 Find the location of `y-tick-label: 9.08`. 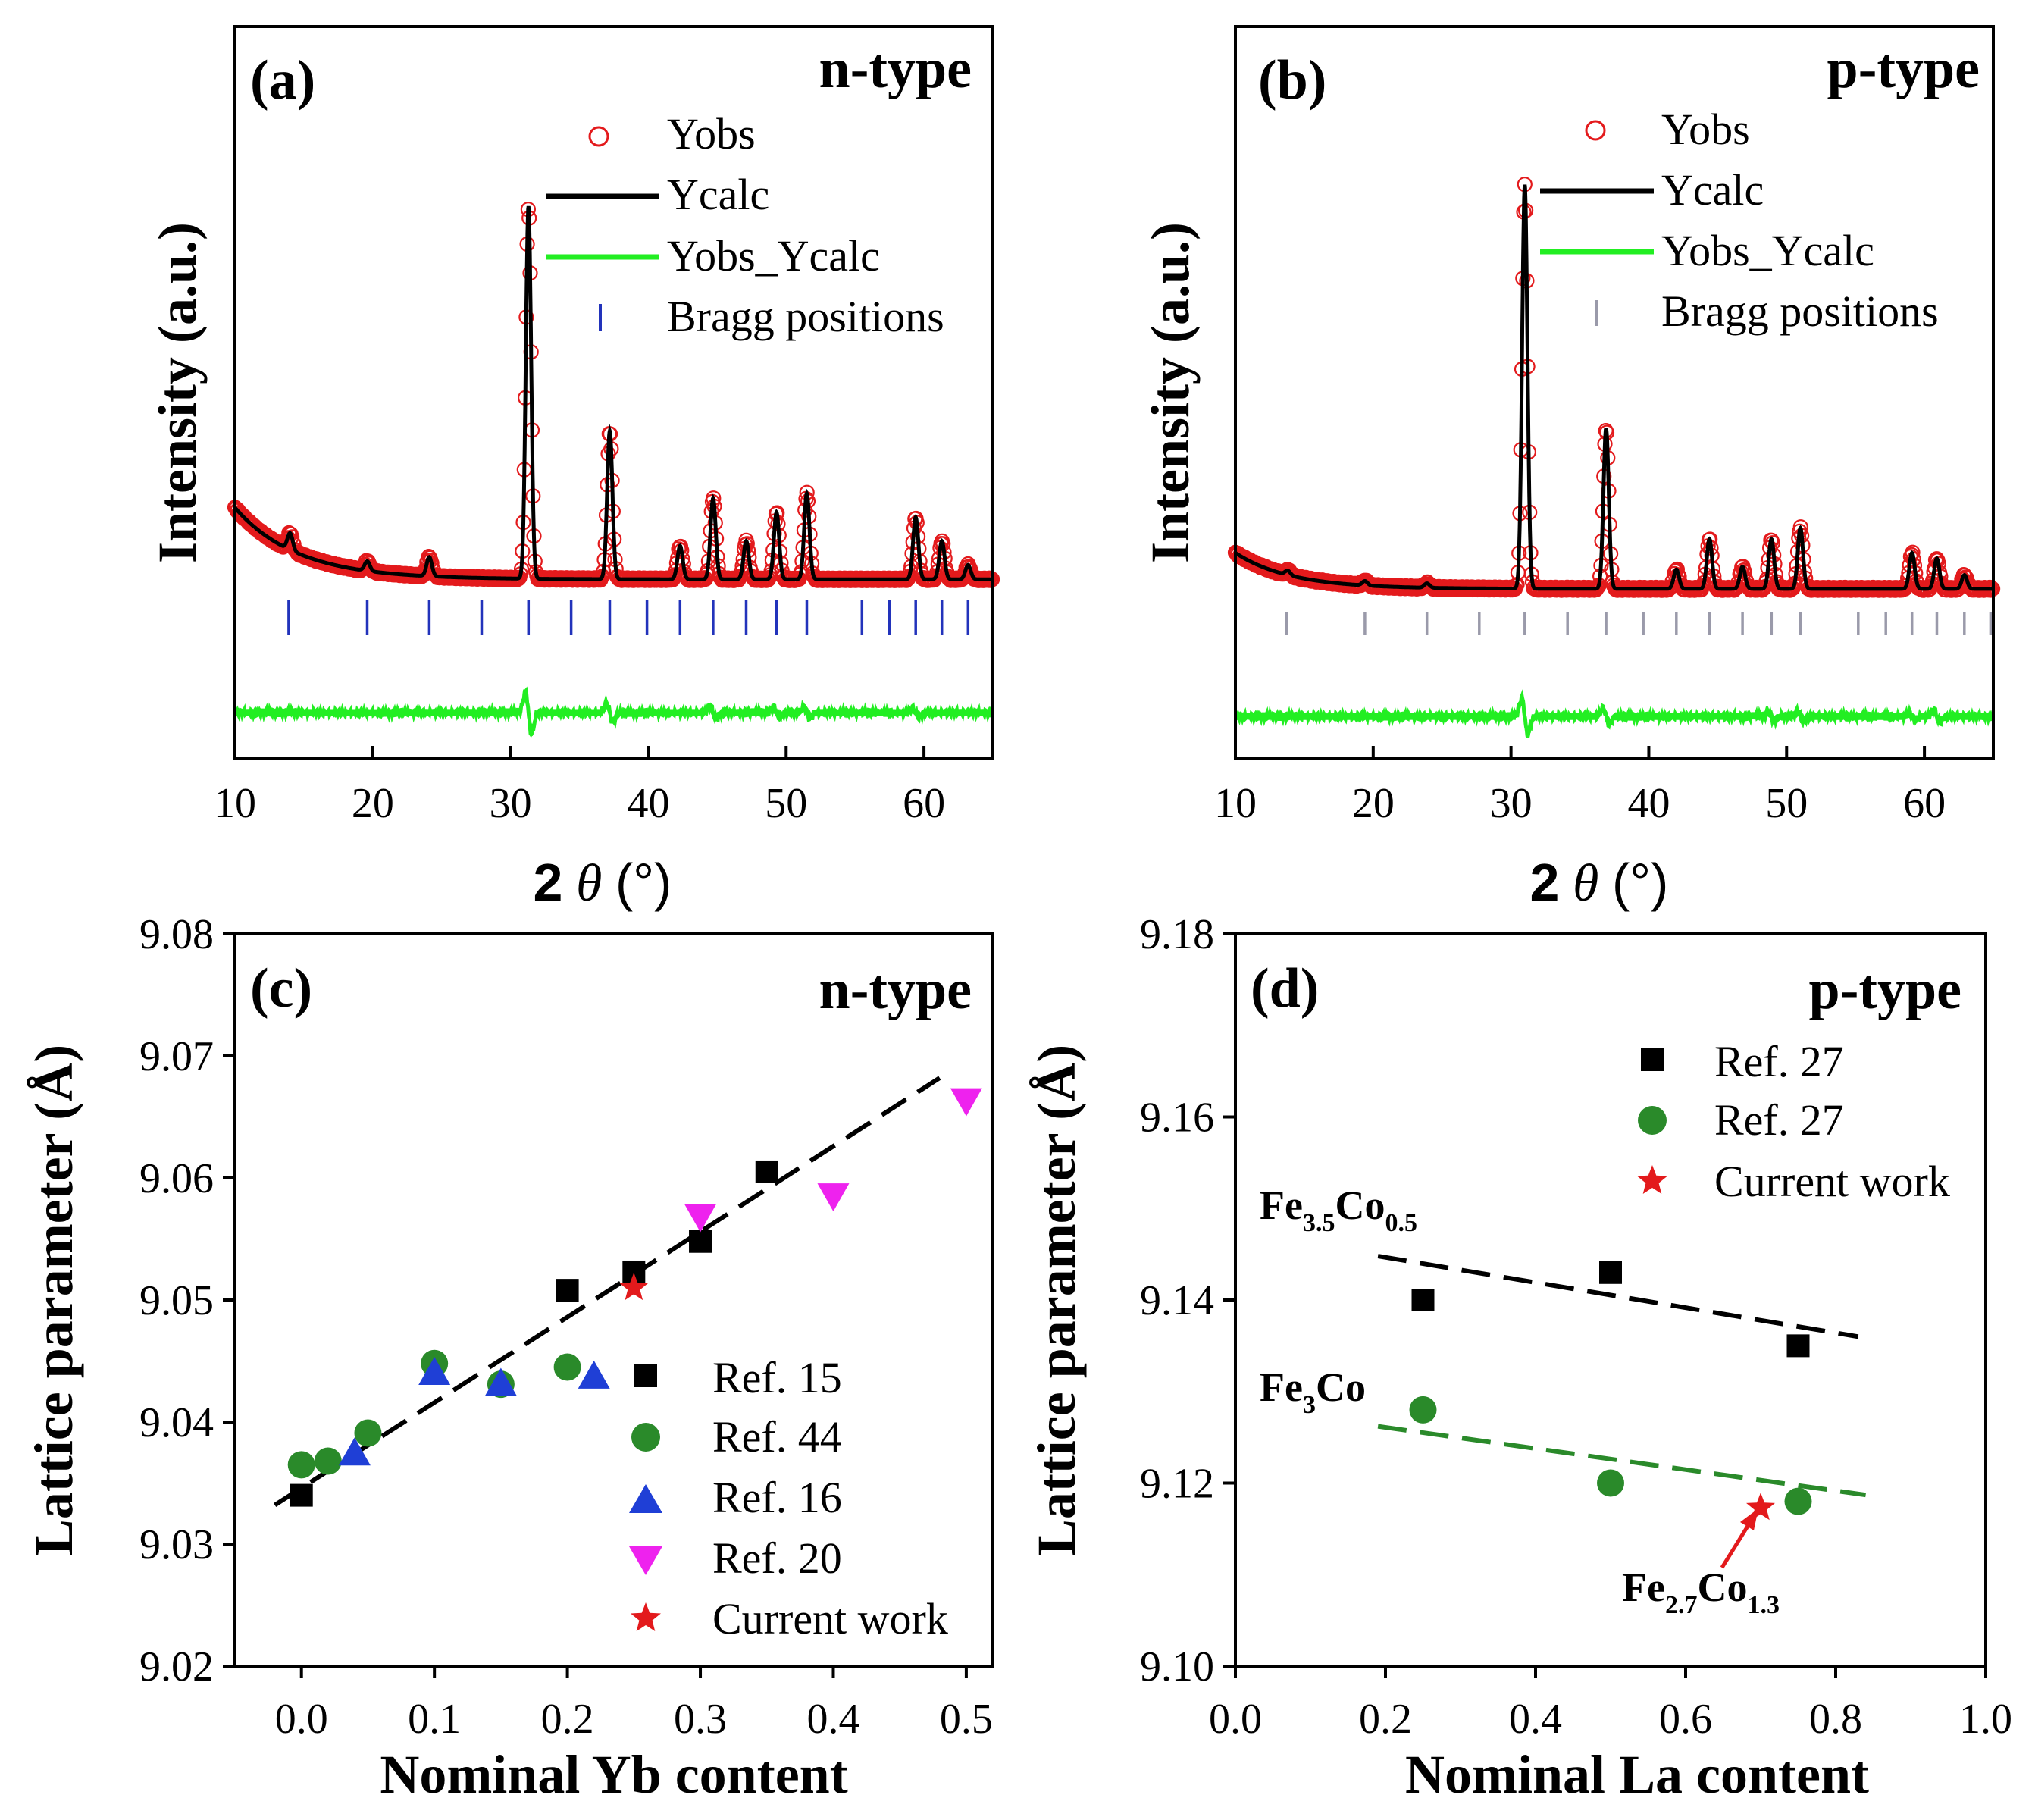

y-tick-label: 9.08 is located at coordinates (177, 934).